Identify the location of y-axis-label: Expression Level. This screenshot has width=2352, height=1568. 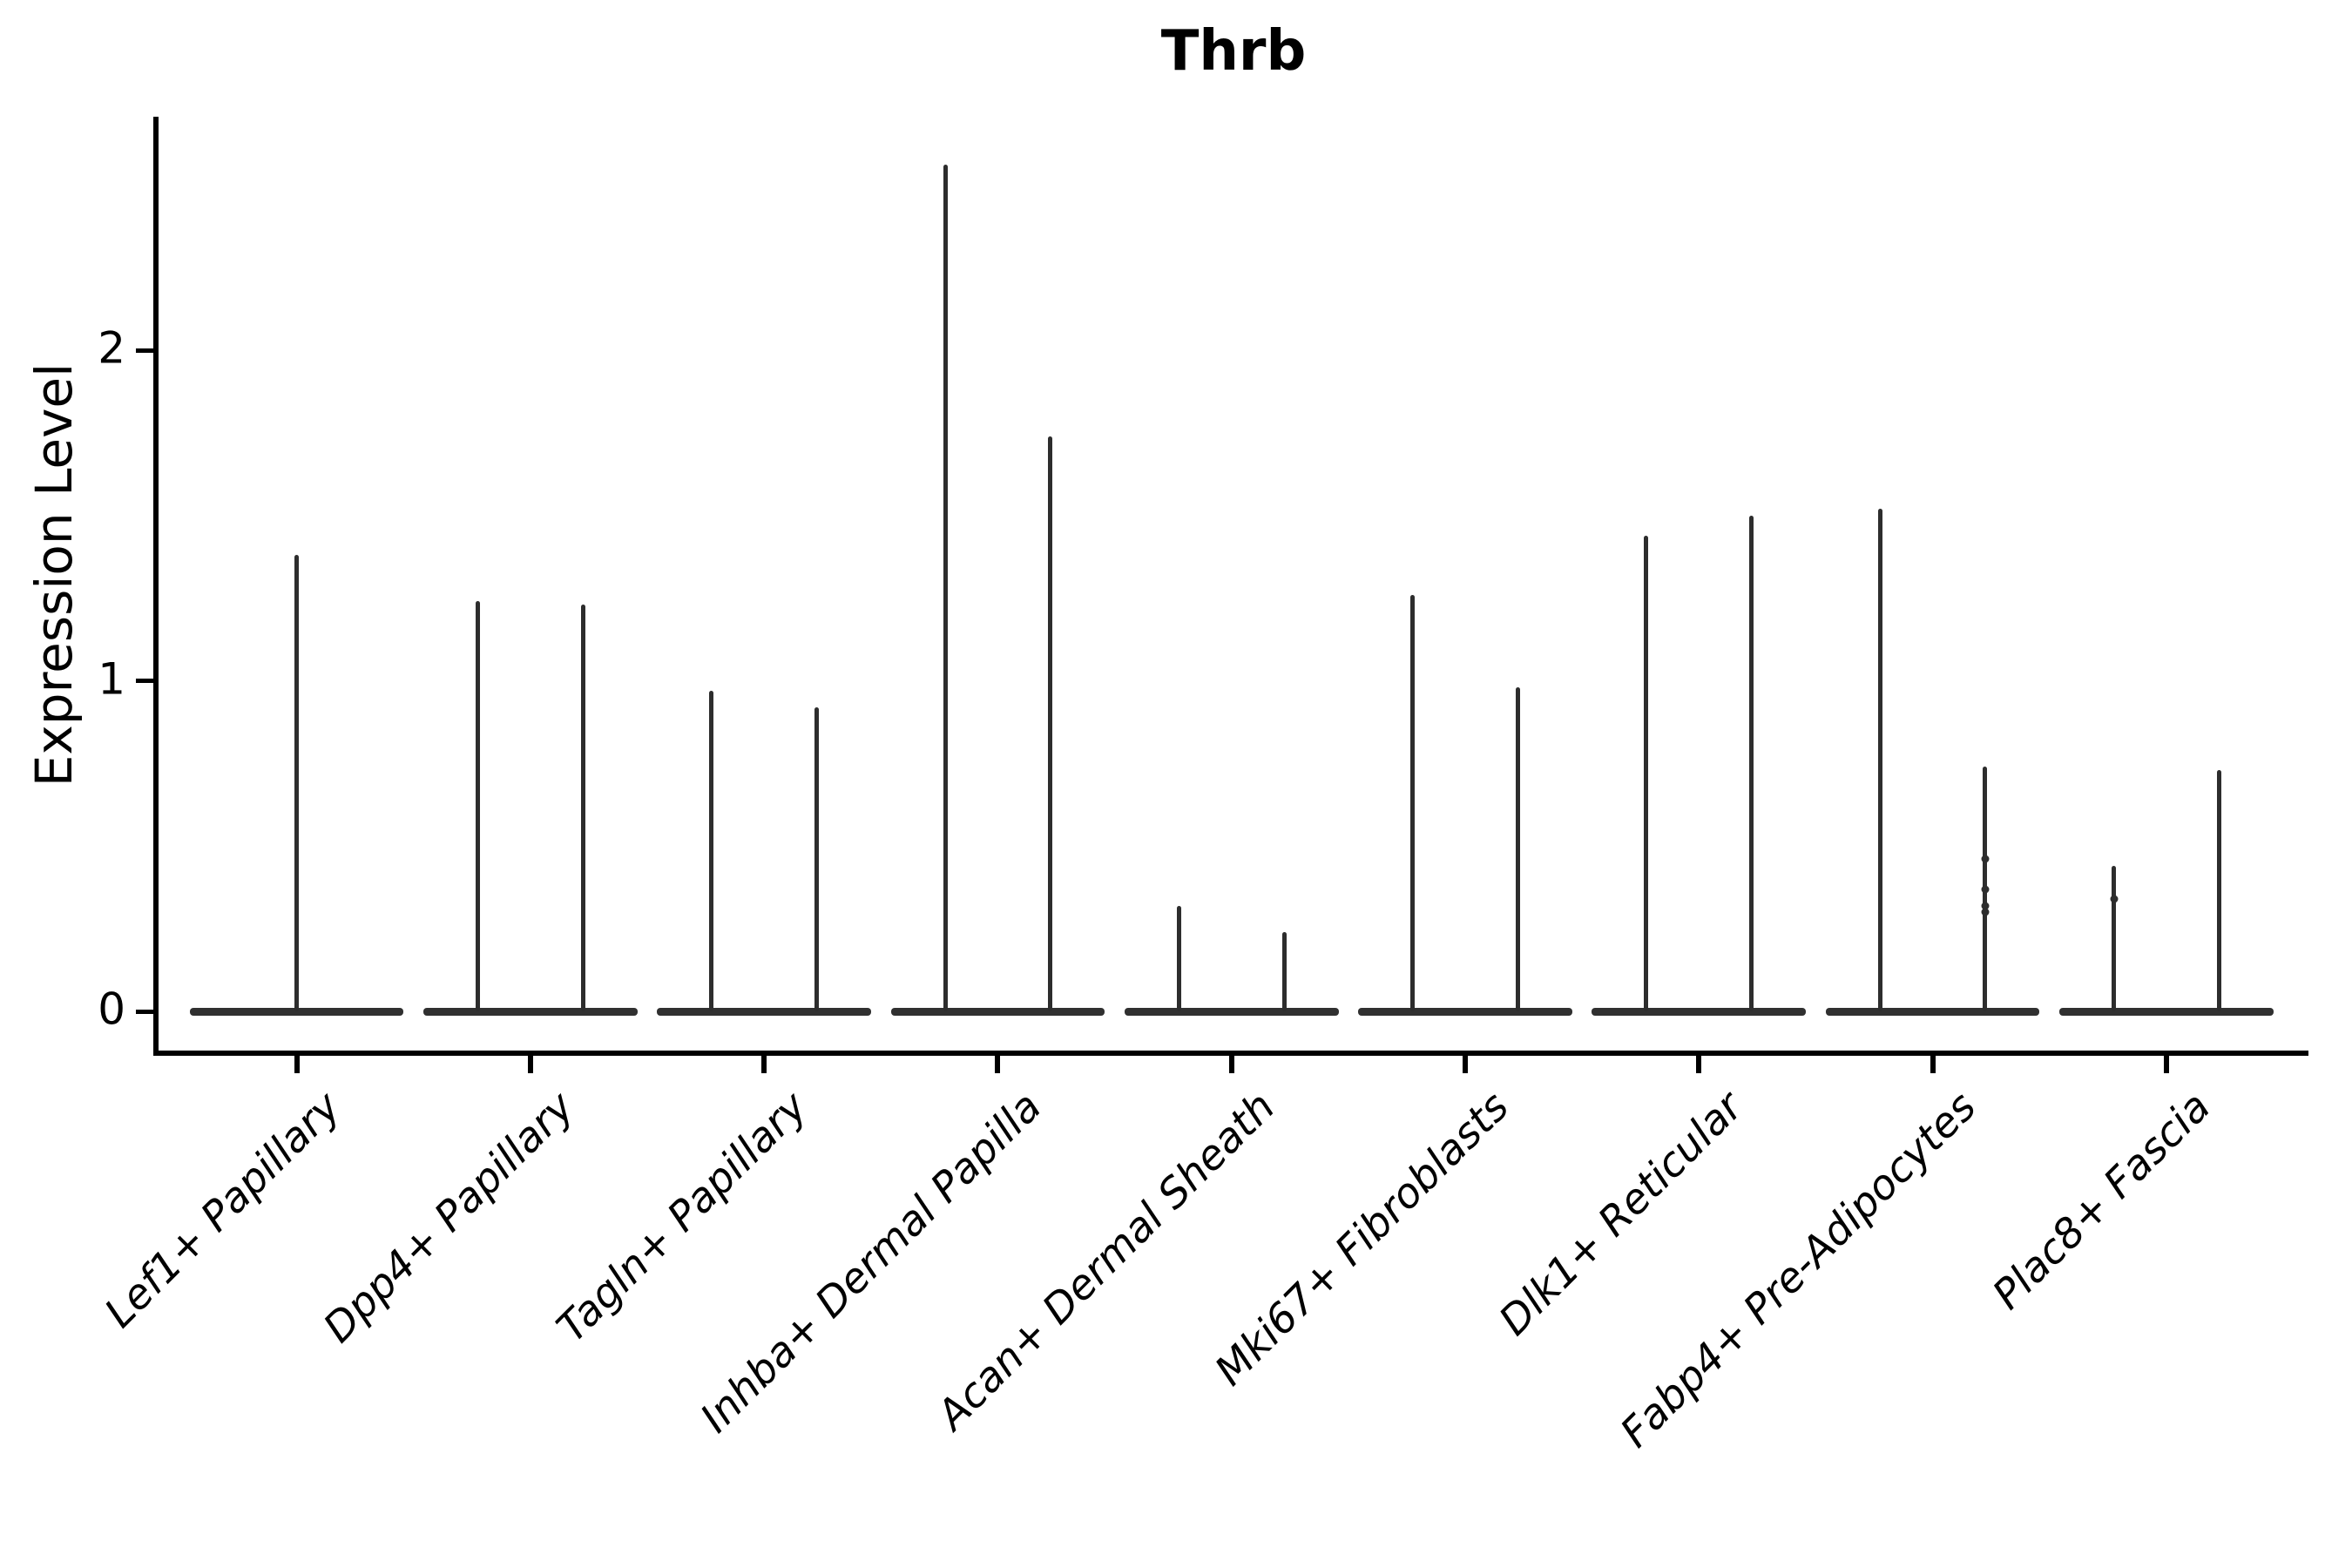
(54, 574).